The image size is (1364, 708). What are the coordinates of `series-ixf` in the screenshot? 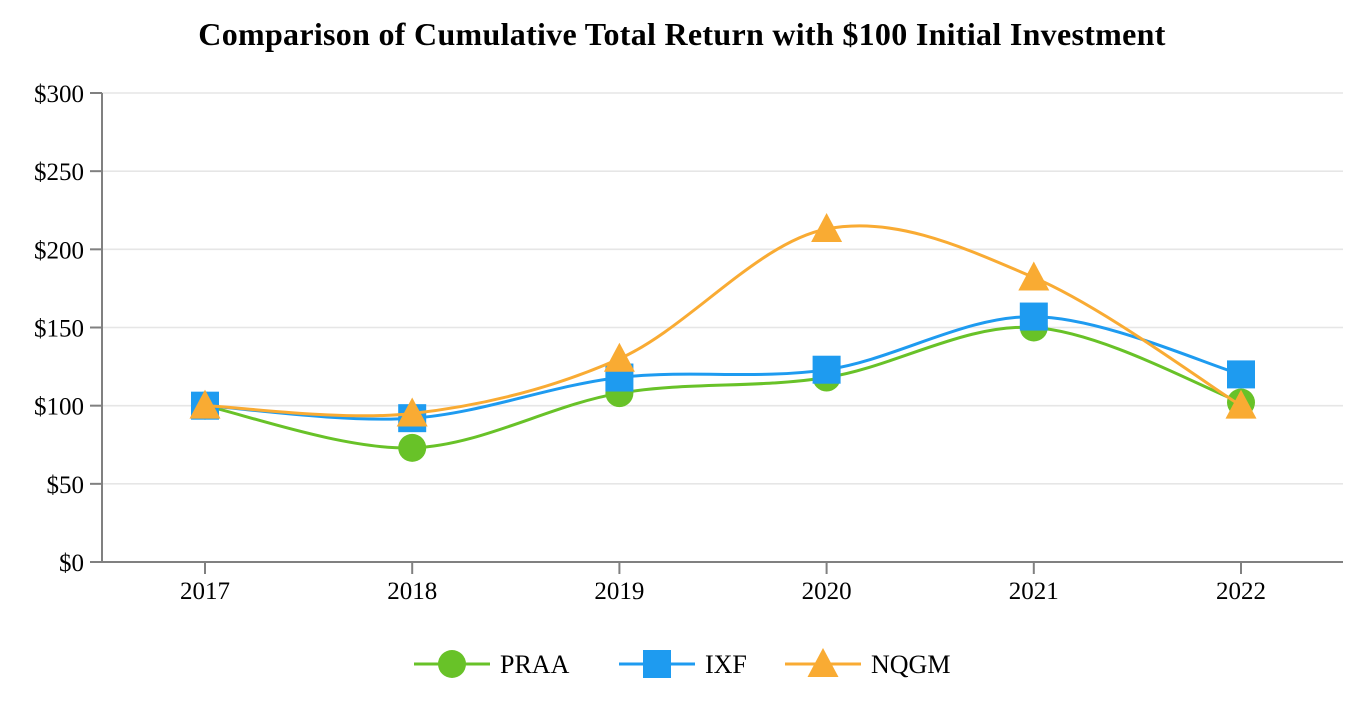 It's located at (723, 367).